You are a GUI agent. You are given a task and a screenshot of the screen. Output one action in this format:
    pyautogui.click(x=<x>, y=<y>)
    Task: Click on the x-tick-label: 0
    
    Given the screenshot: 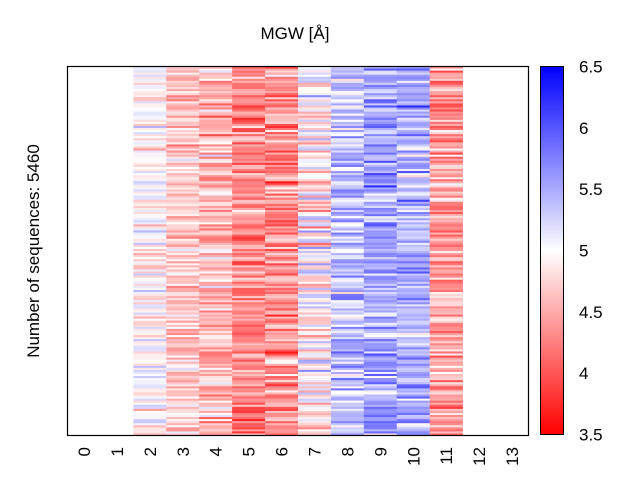 What is the action you would take?
    pyautogui.click(x=84, y=451)
    